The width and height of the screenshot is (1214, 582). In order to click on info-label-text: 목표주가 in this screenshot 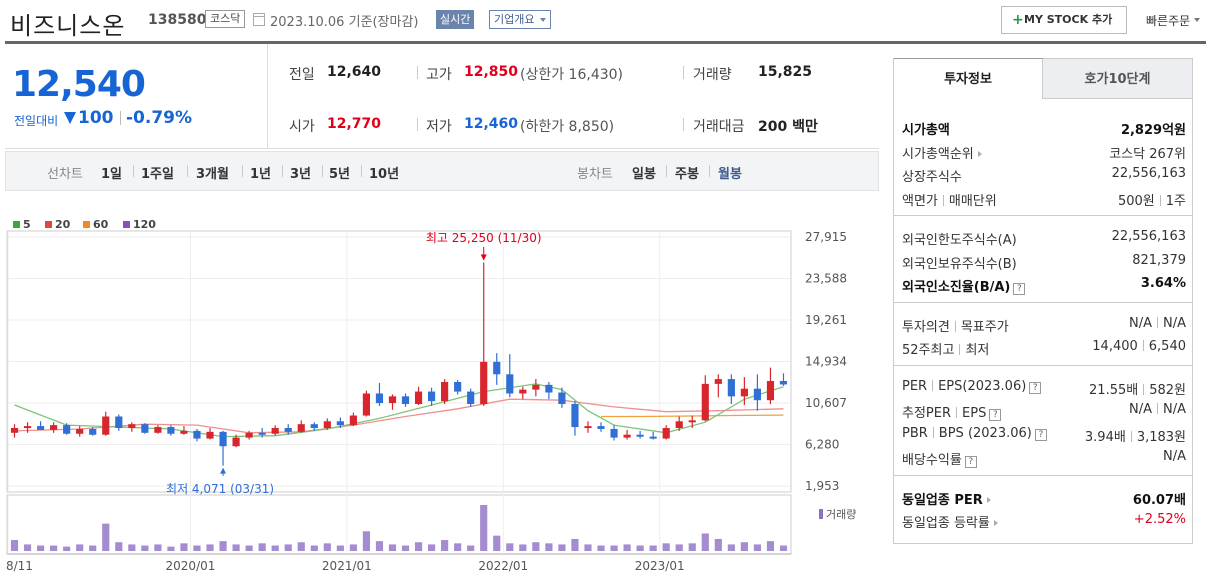, I will do `click(984, 327)`.